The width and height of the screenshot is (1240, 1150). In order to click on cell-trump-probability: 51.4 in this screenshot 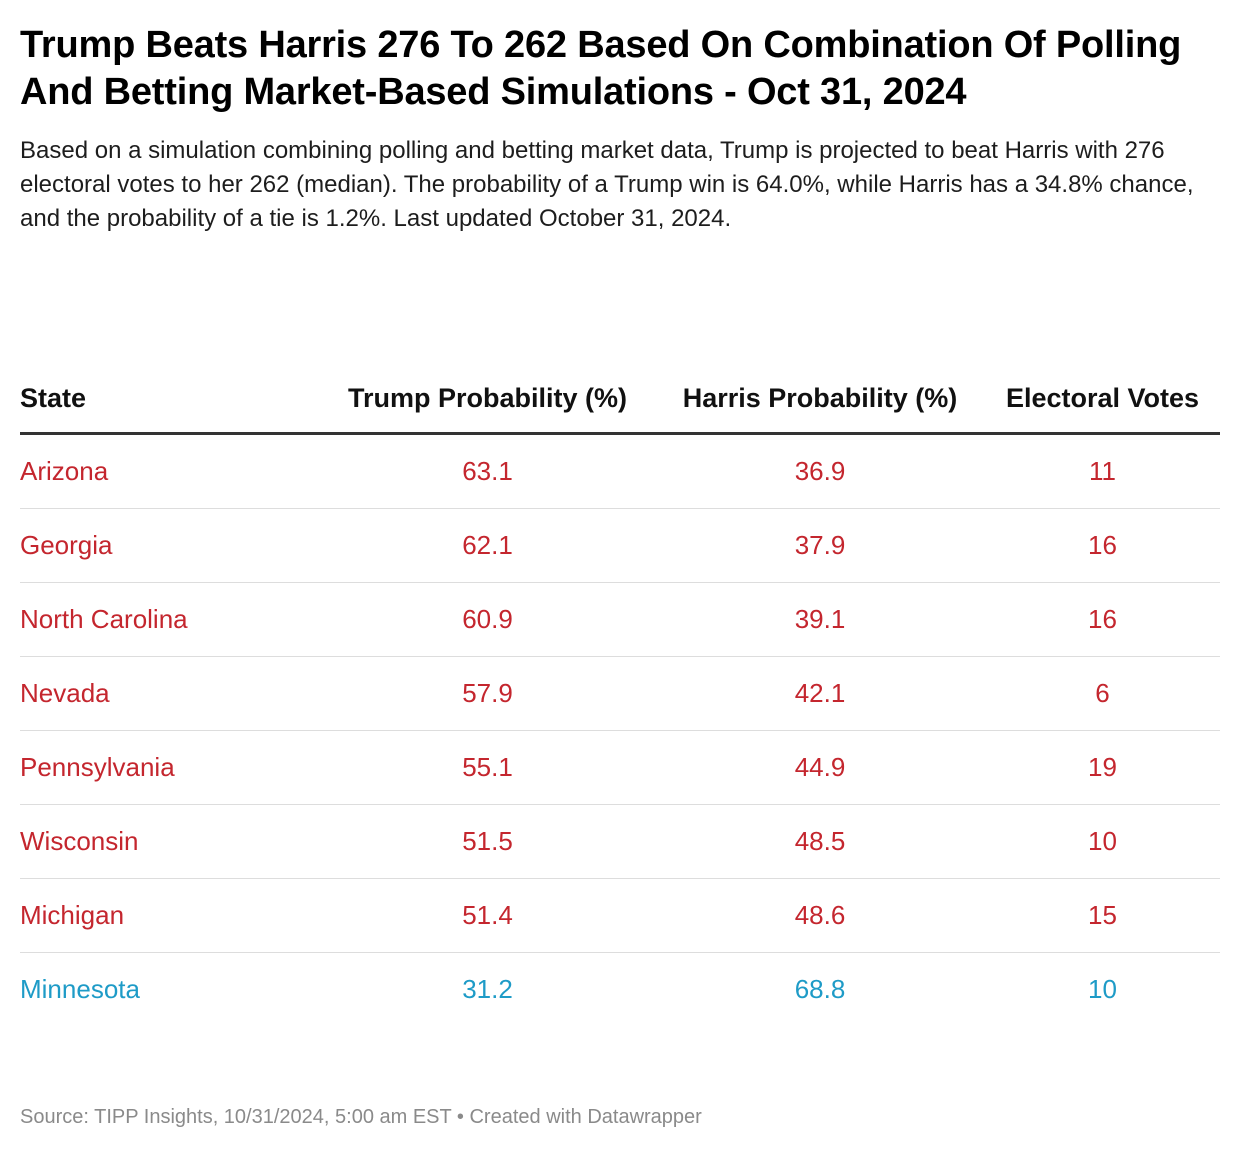, I will do `click(487, 915)`.